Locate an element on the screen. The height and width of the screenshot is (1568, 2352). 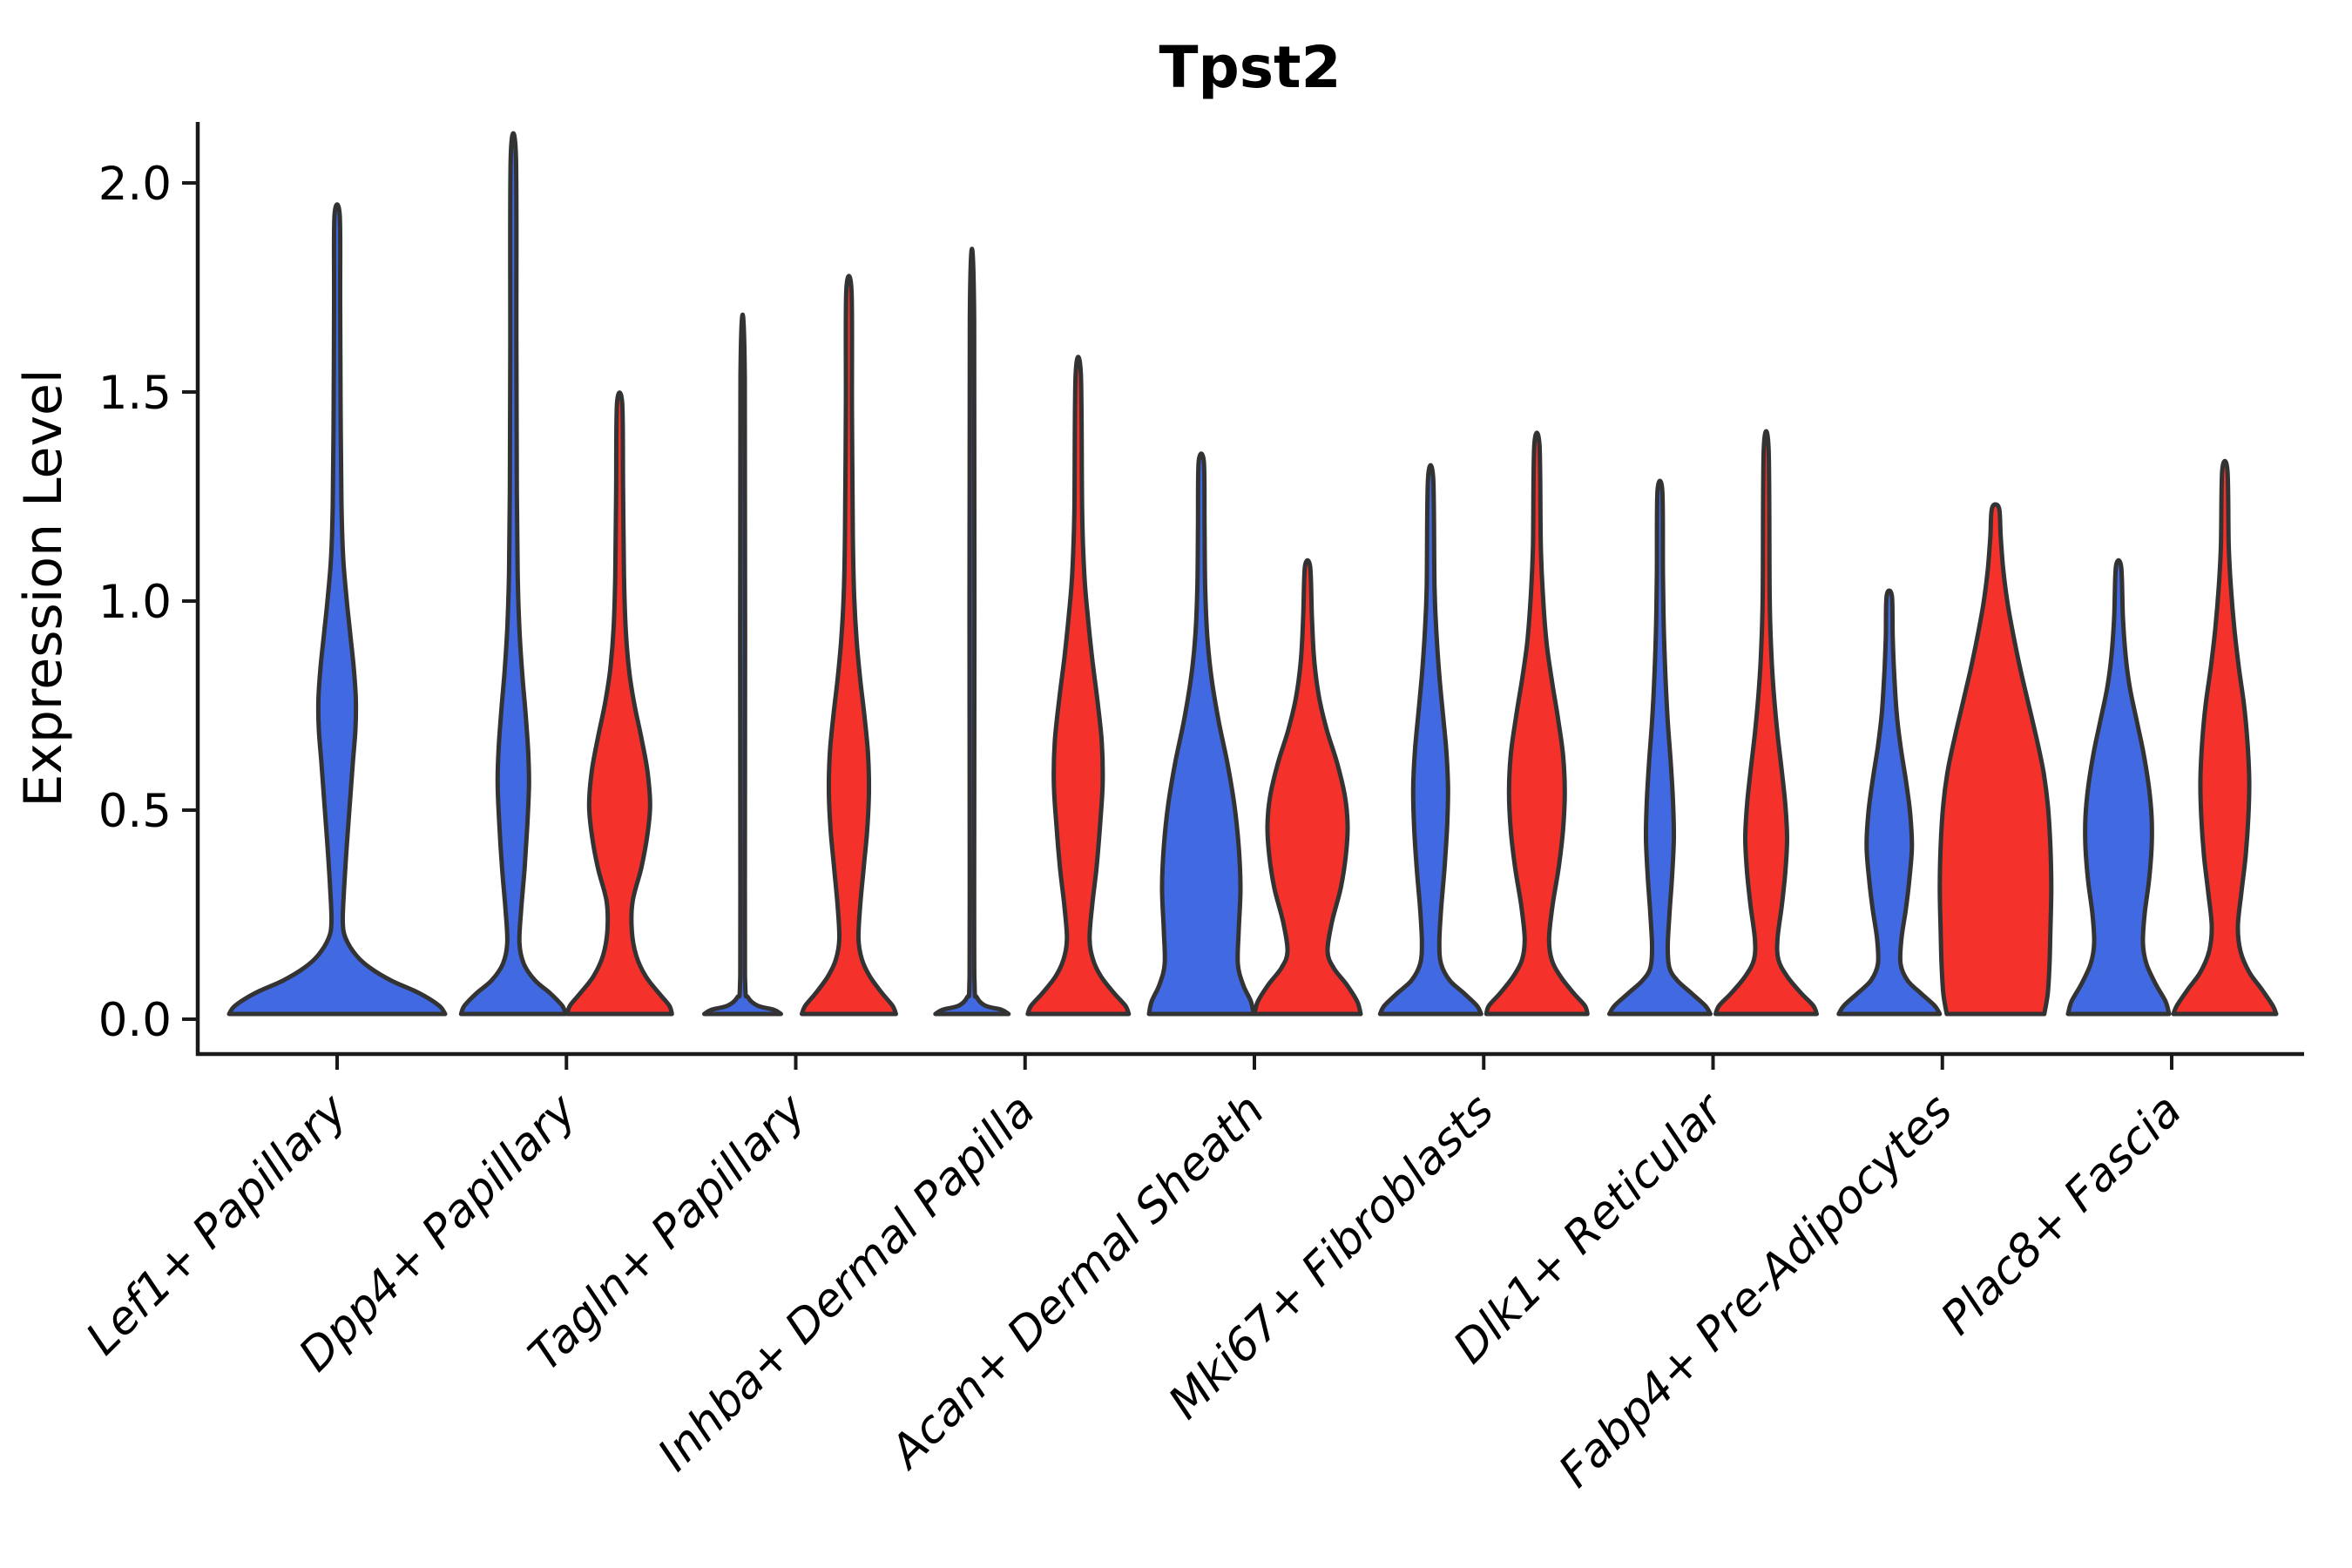
violin-dpp4-papillary-red is located at coordinates (619, 703).